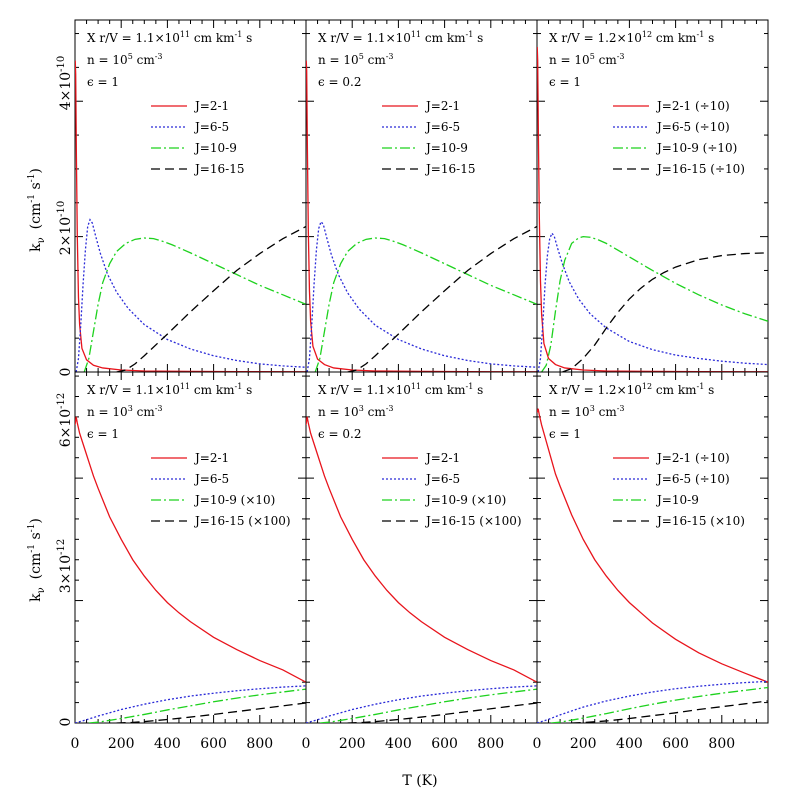 The image size is (797, 797). I want to click on legend-label-J109: J=10-9 (÷10), so click(696, 148).